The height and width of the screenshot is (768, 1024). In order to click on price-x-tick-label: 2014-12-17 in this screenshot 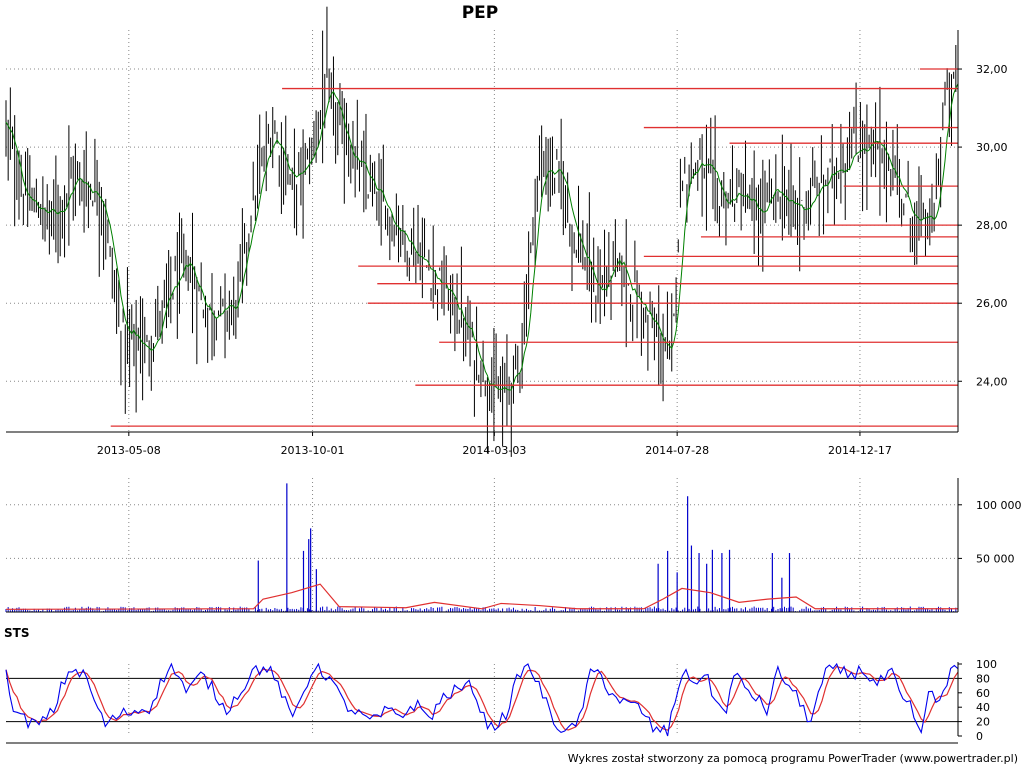, I will do `click(860, 450)`.